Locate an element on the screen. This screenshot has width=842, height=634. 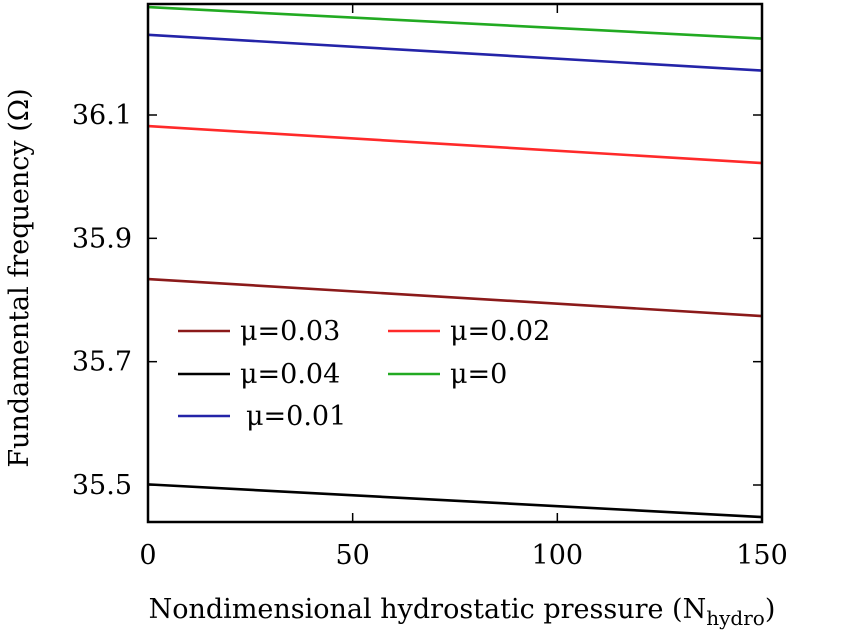
legend-label-1: μ=0.02 is located at coordinates (500, 331).